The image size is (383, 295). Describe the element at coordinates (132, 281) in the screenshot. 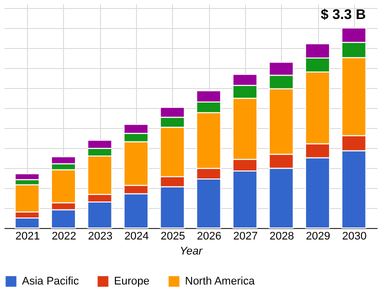

I see `legend-label: Europe` at that location.